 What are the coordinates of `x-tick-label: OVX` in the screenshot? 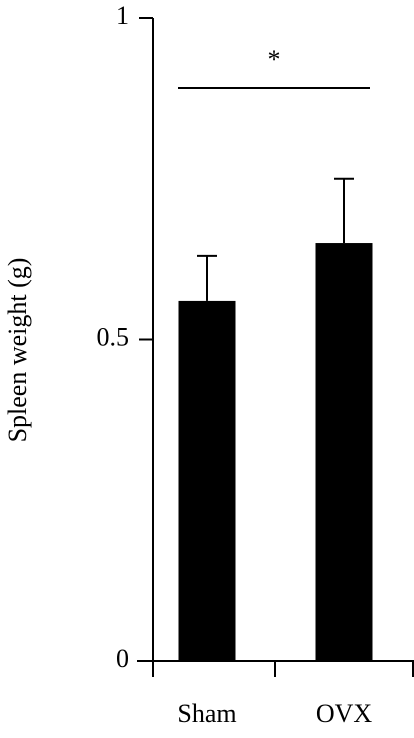 It's located at (344, 713).